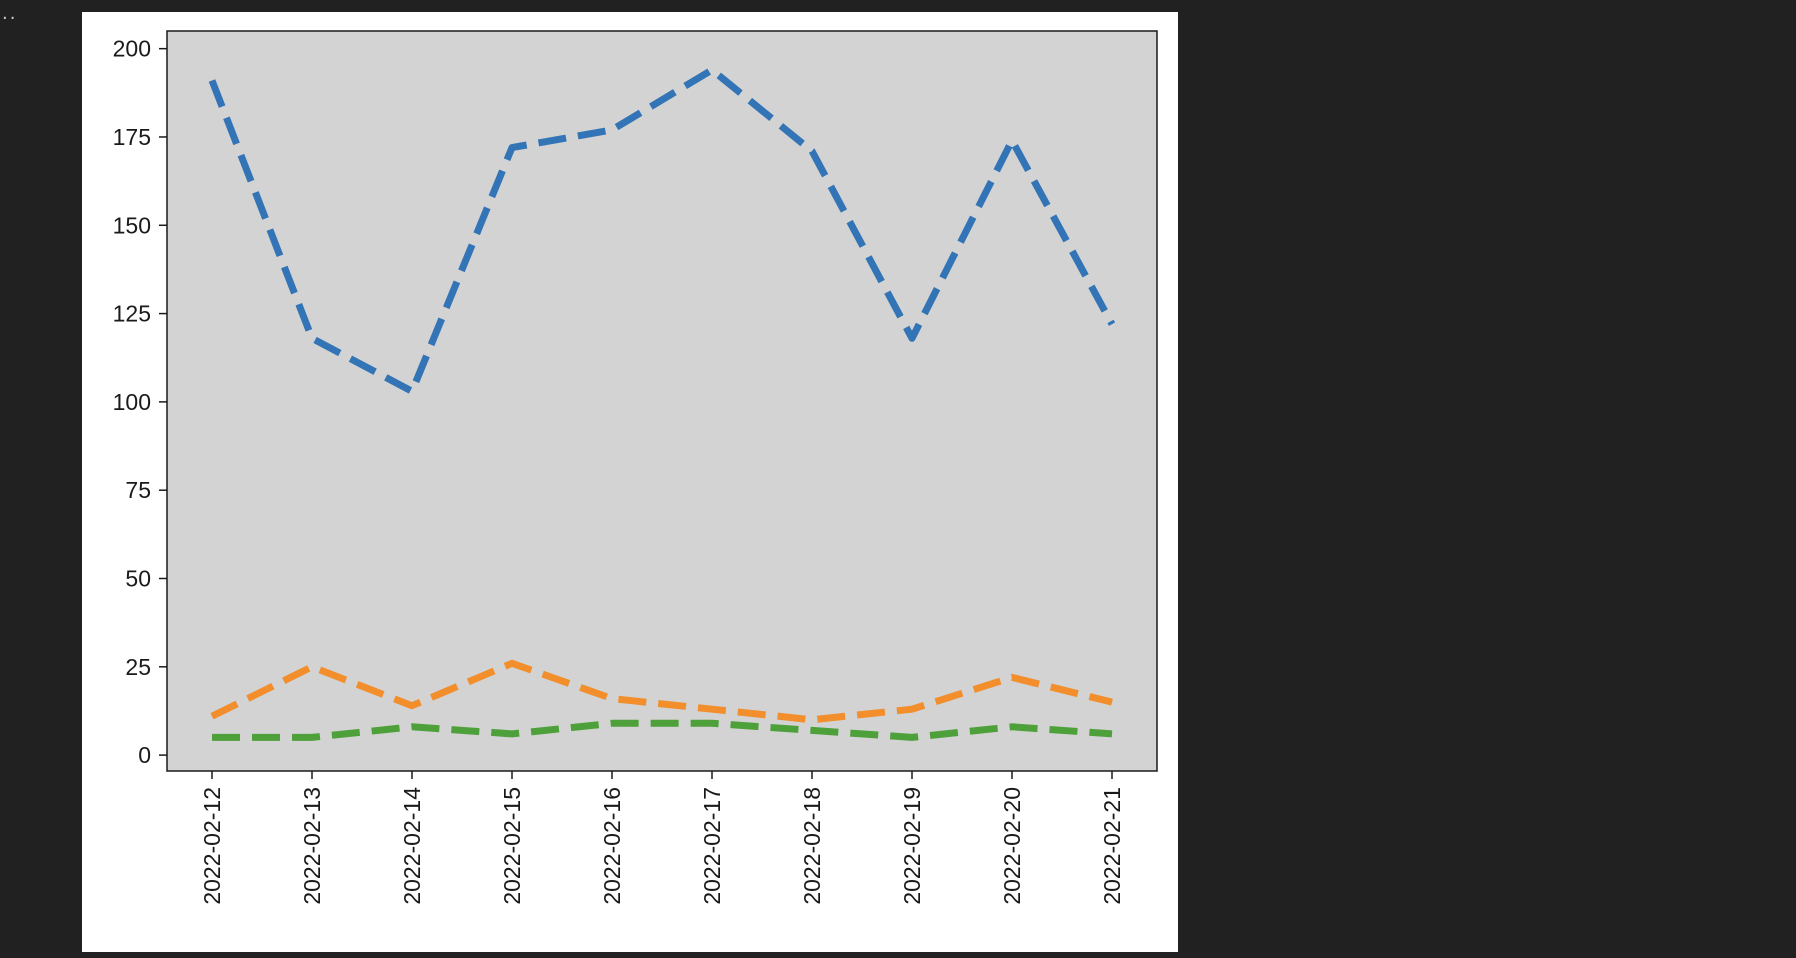  Describe the element at coordinates (412, 846) in the screenshot. I see `x-tick-label: 2022-02-14` at that location.